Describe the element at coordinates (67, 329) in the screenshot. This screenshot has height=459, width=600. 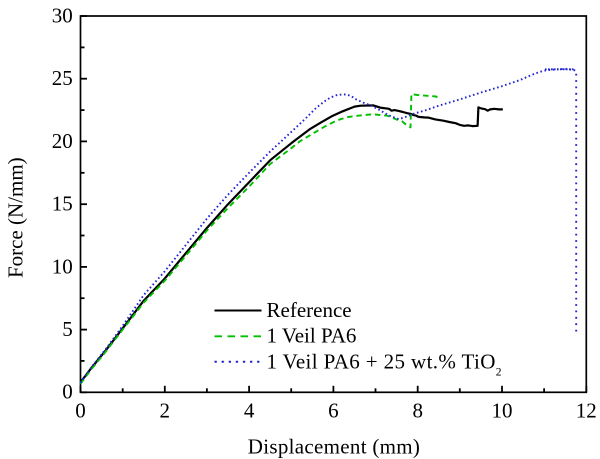
I see `svg-text: 5` at that location.